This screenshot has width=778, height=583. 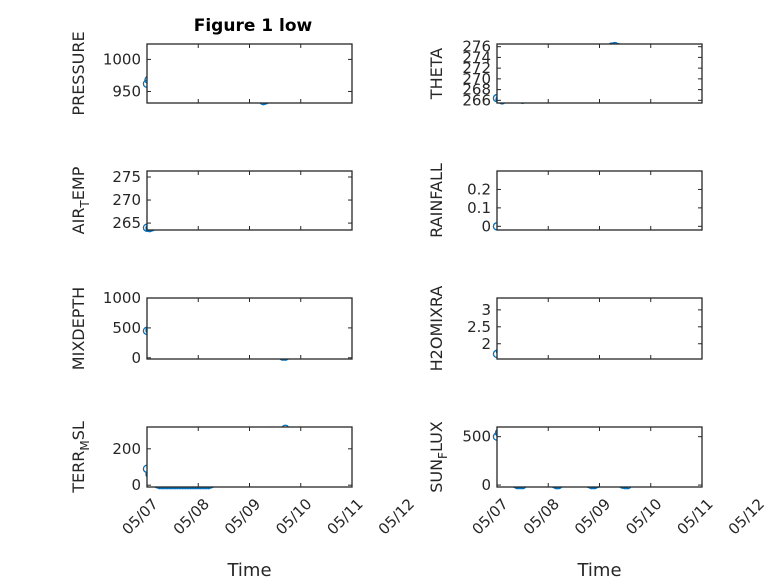 I want to click on y-tick-label: 268, so click(x=476, y=90).